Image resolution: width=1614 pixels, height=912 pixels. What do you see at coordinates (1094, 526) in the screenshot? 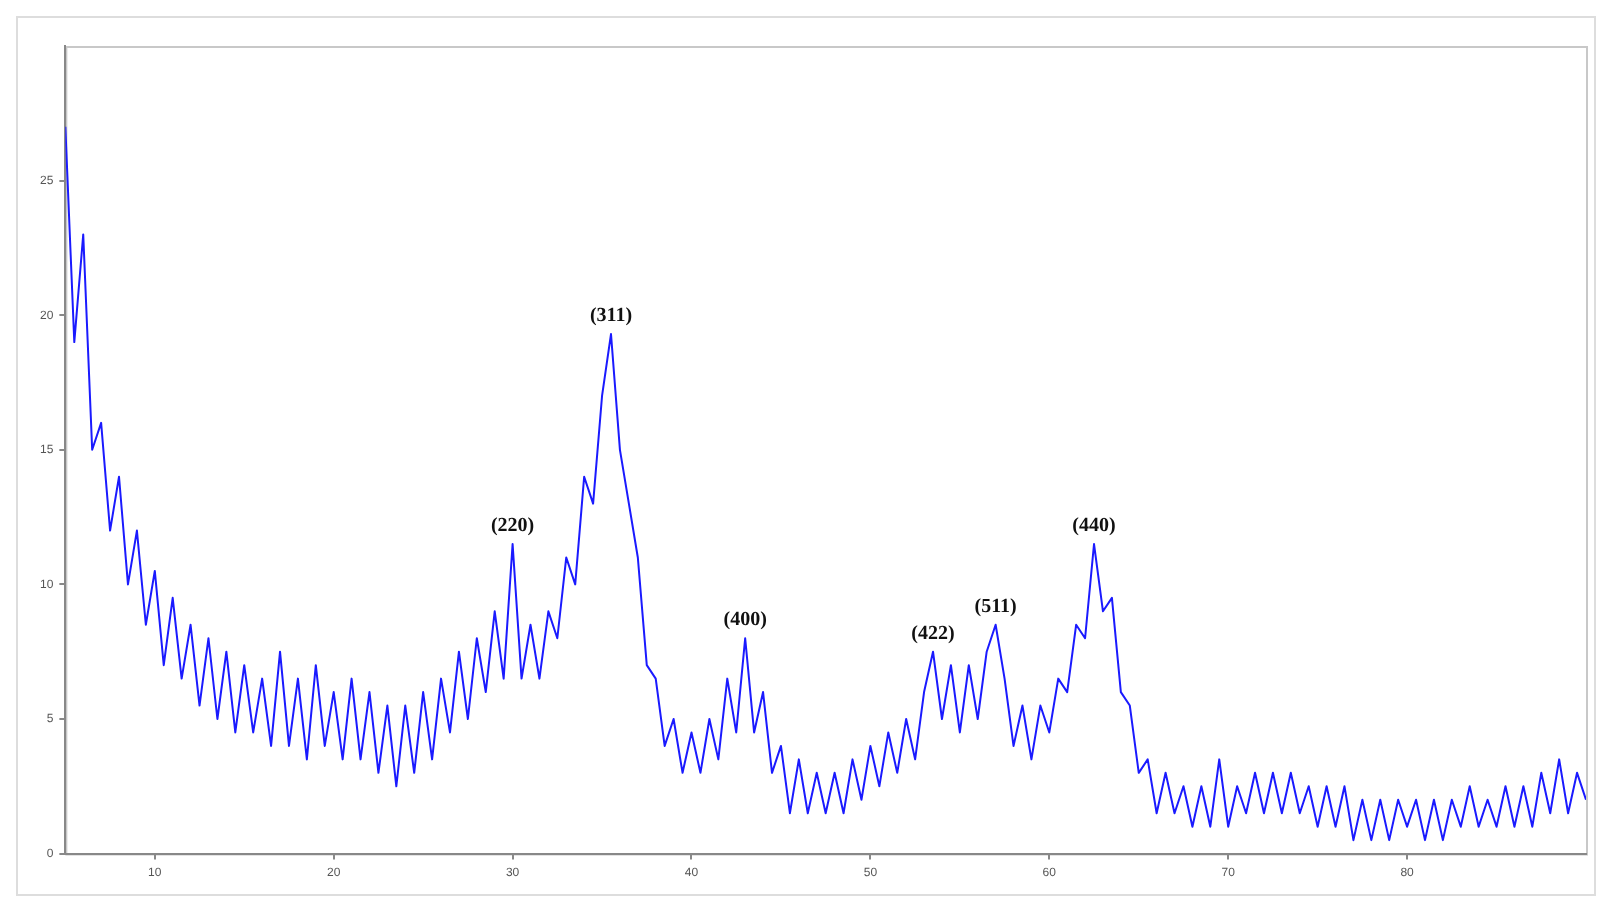
I see `annotation: (440)` at bounding box center [1094, 526].